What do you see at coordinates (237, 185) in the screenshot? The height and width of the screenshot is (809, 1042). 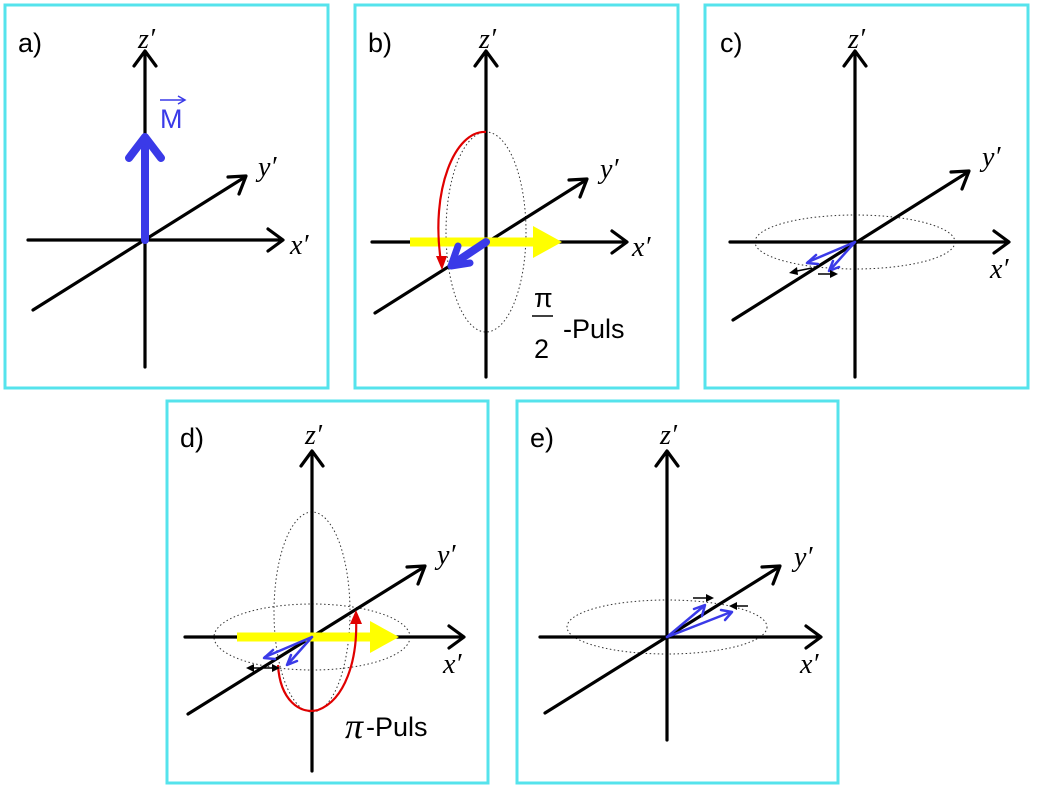 I see `panel-a-y-arrowhead` at bounding box center [237, 185].